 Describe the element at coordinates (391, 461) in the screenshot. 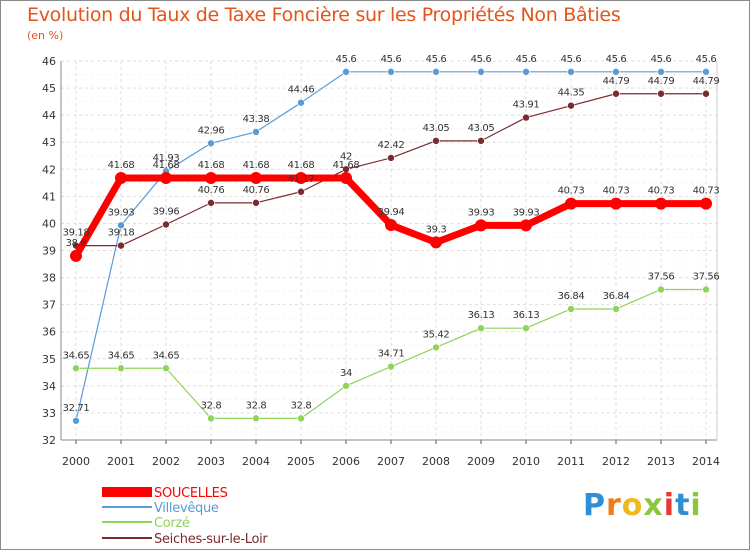

I see `x-tick-label: 2007` at that location.